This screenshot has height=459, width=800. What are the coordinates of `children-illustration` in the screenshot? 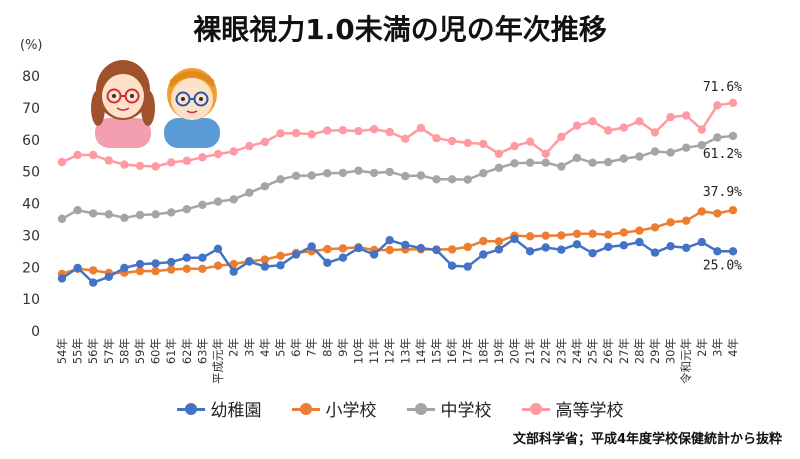 It's located at (155, 104).